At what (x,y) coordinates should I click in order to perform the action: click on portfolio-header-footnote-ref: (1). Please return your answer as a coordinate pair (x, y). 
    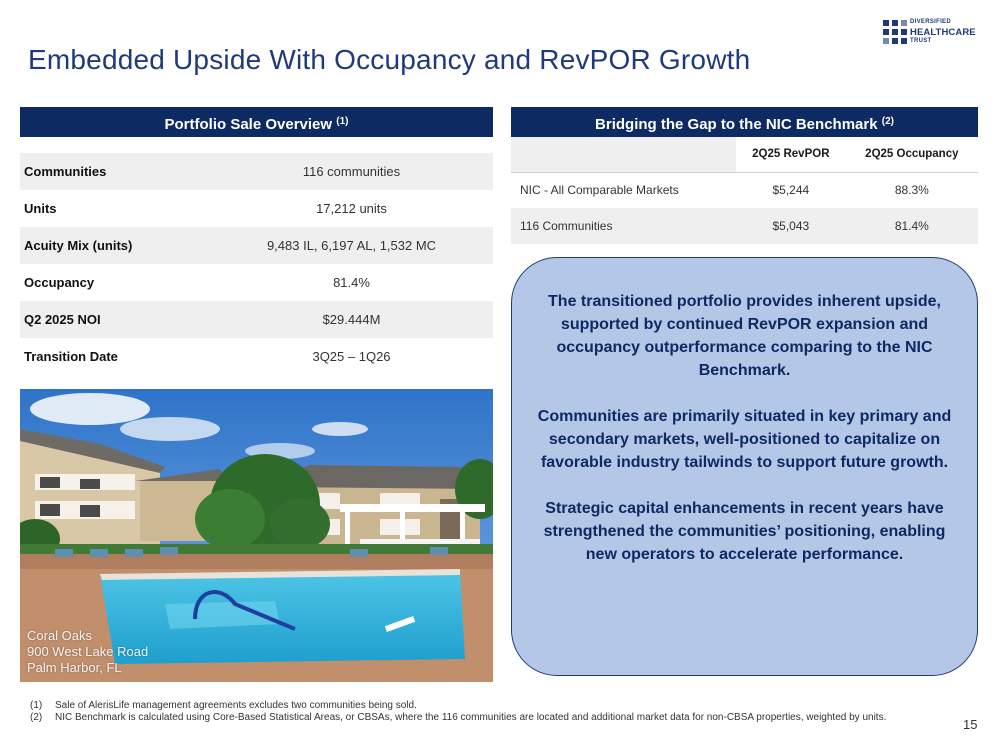
    Looking at the image, I should click on (342, 121).